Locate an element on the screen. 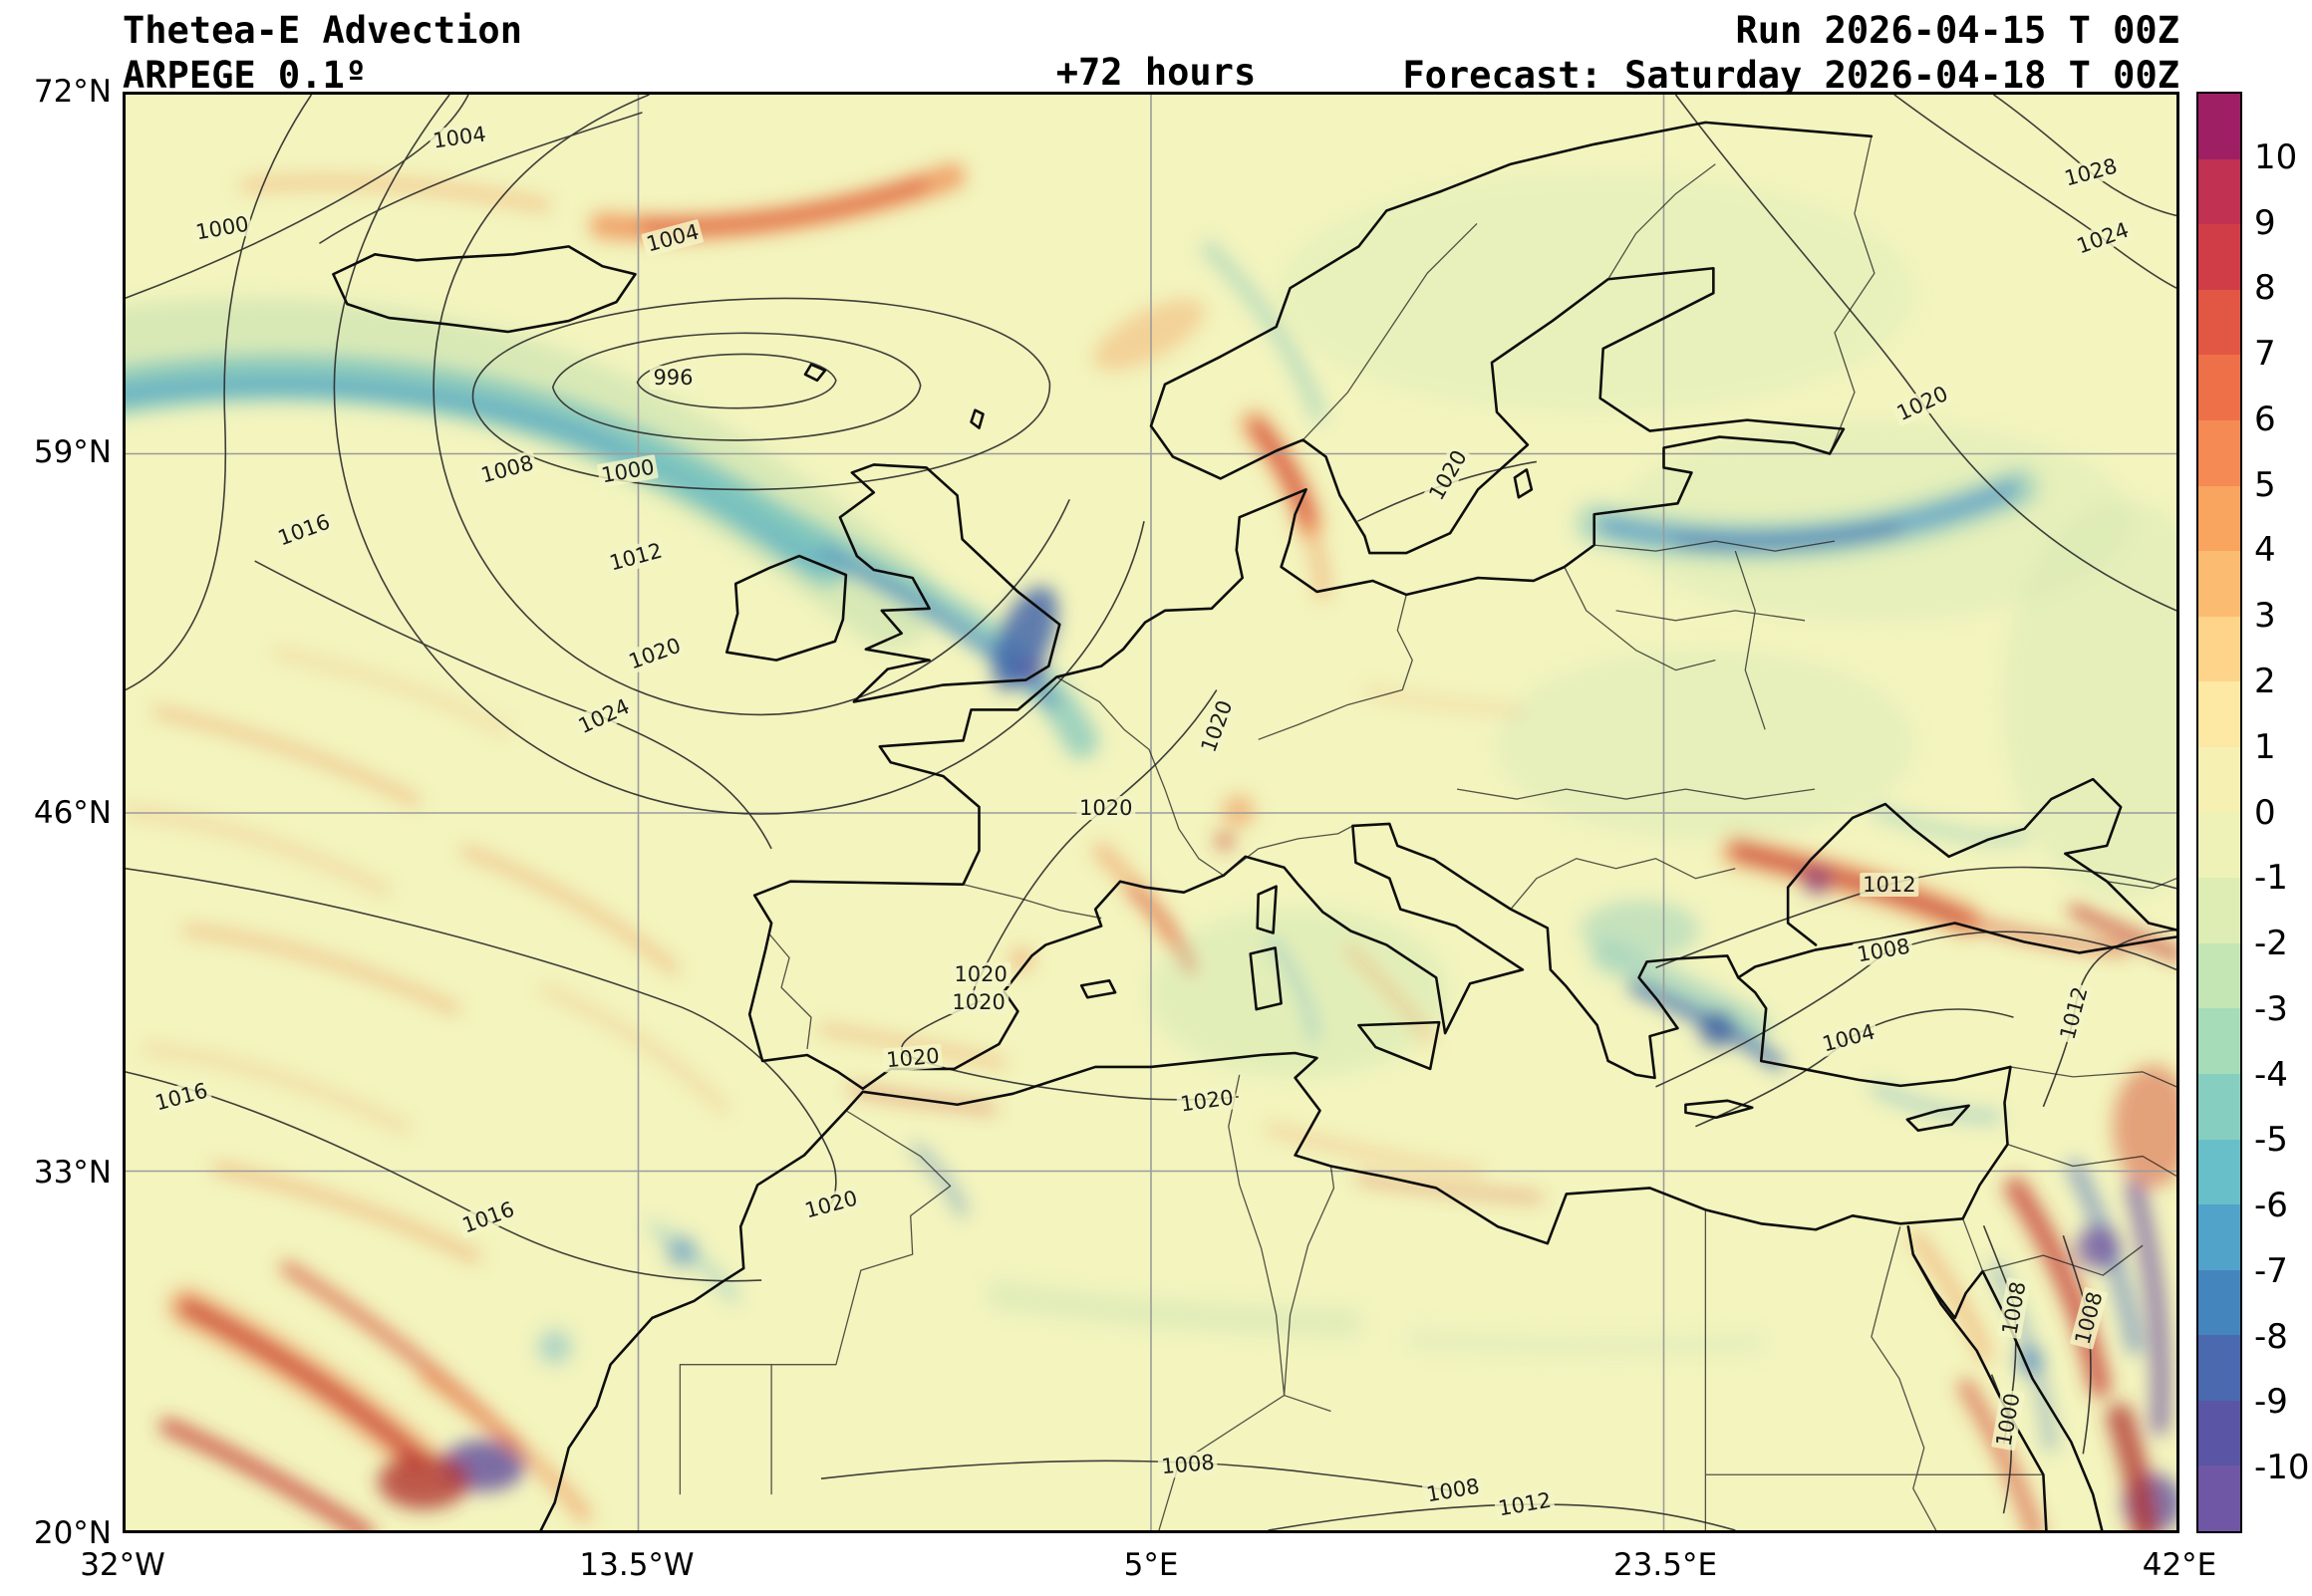 This screenshot has height=1596, width=2312. colorbar-tick-label: 5 is located at coordinates (2265, 484).